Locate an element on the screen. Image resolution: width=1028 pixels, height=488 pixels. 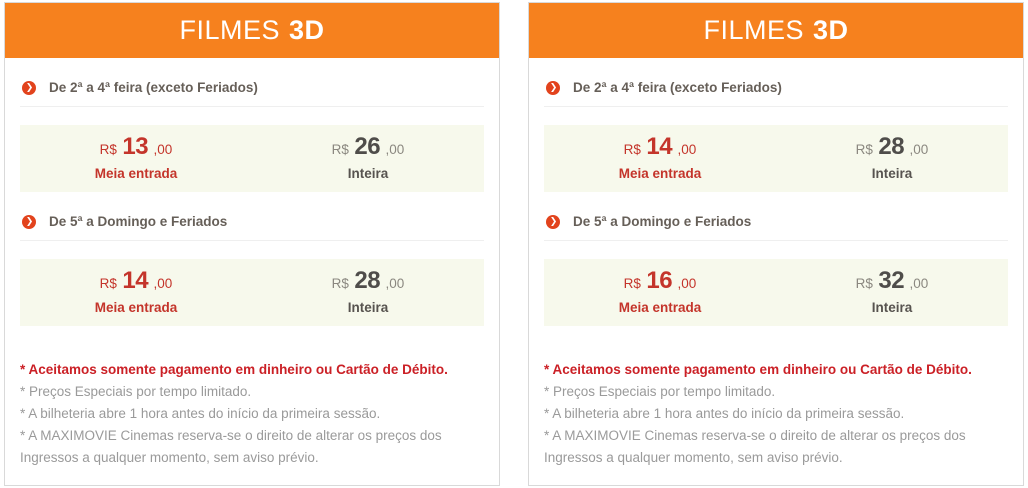
price-value: R$ 32 ,00 is located at coordinates (892, 282).